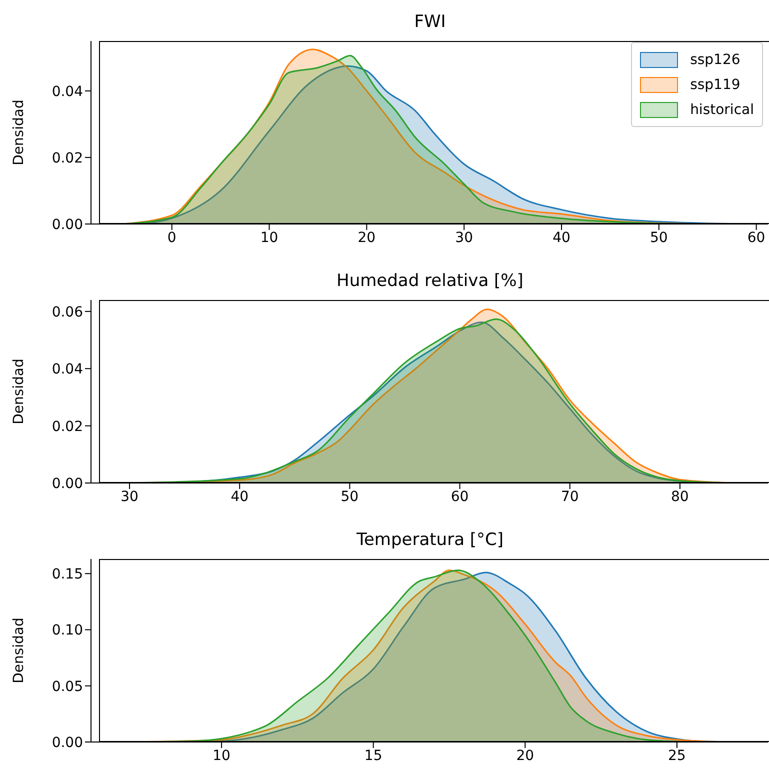 This screenshot has width=769, height=779. Describe the element at coordinates (373, 756) in the screenshot. I see `x-tick-label: 15` at that location.